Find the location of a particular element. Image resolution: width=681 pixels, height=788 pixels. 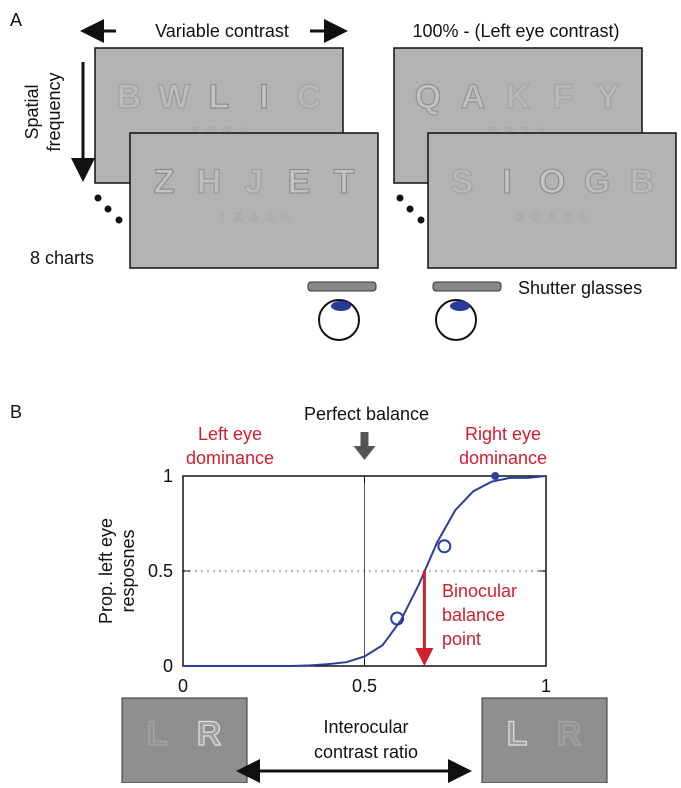

chart-letter: N is located at coordinates (584, 217).